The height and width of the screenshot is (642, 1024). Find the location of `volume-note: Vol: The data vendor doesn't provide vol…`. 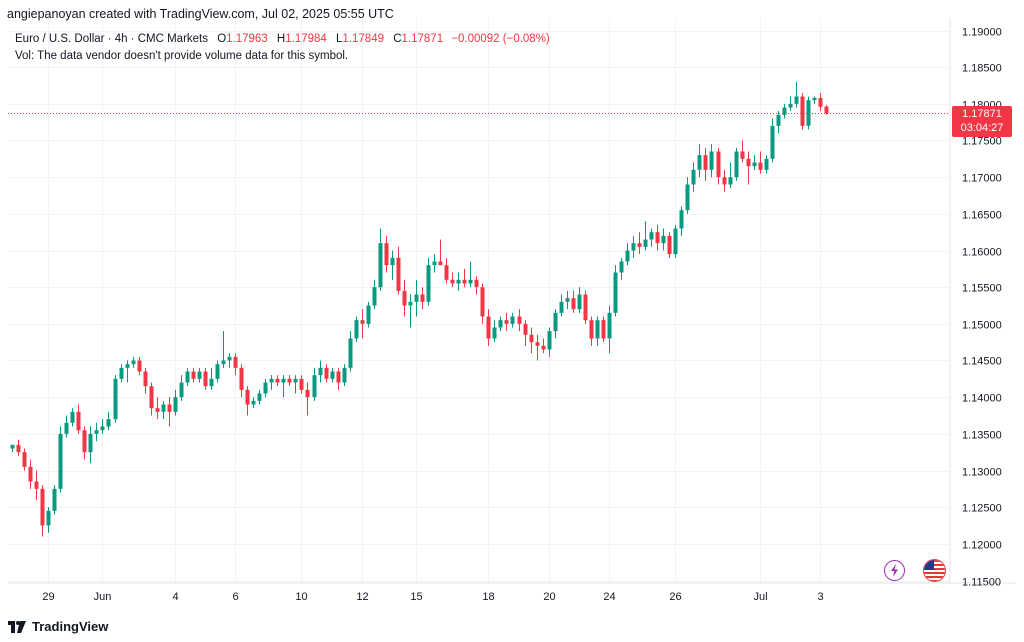

volume-note: Vol: The data vendor doesn't provide vol… is located at coordinates (182, 56).